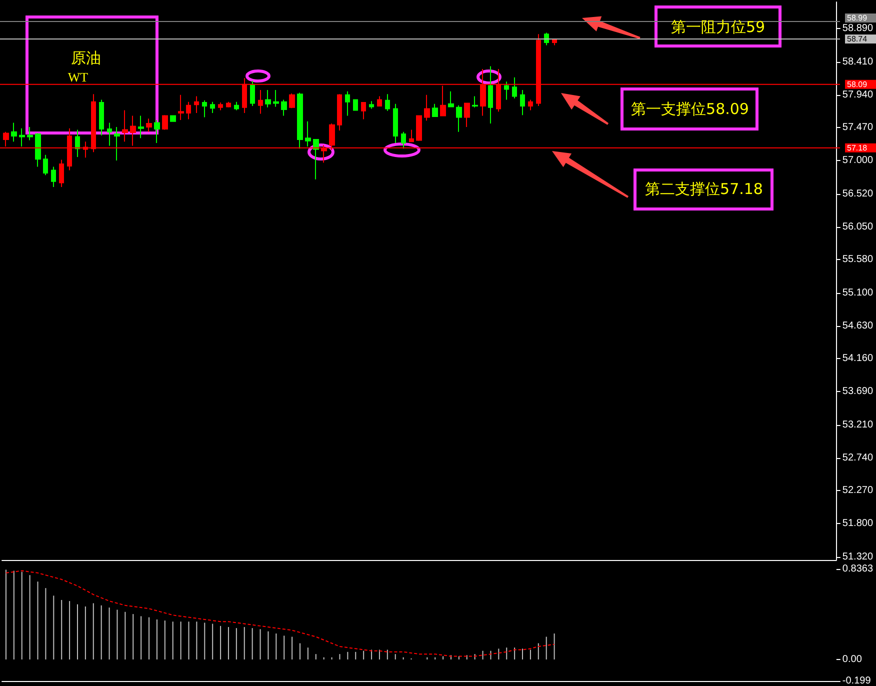 Image resolution: width=876 pixels, height=686 pixels. Describe the element at coordinates (858, 293) in the screenshot. I see `y-tick-label: 55.100` at that location.